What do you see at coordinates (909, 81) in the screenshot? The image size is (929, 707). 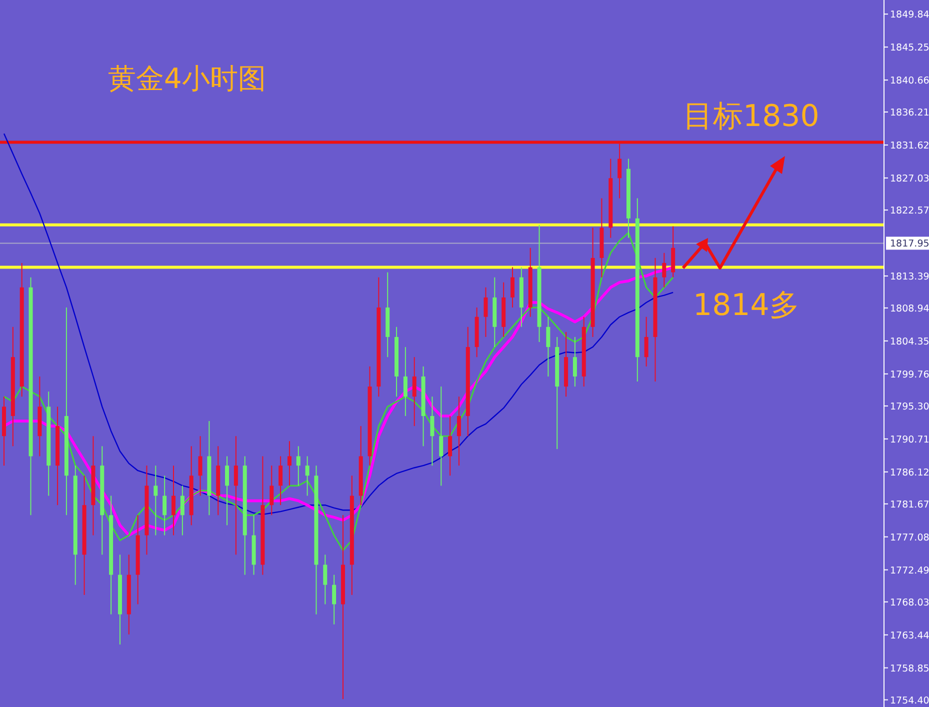 I see `y-tick-label: 1840.66` at bounding box center [909, 81].